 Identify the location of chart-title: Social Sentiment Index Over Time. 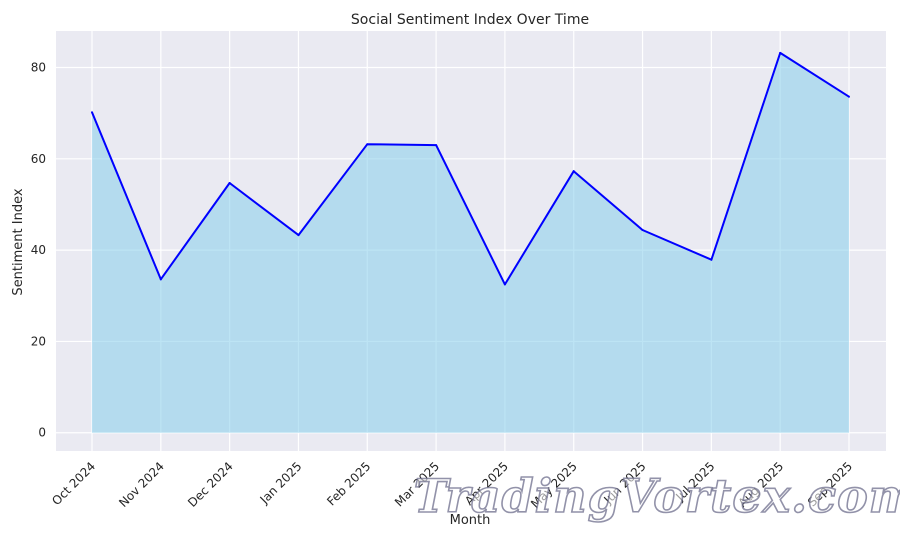
(470, 20).